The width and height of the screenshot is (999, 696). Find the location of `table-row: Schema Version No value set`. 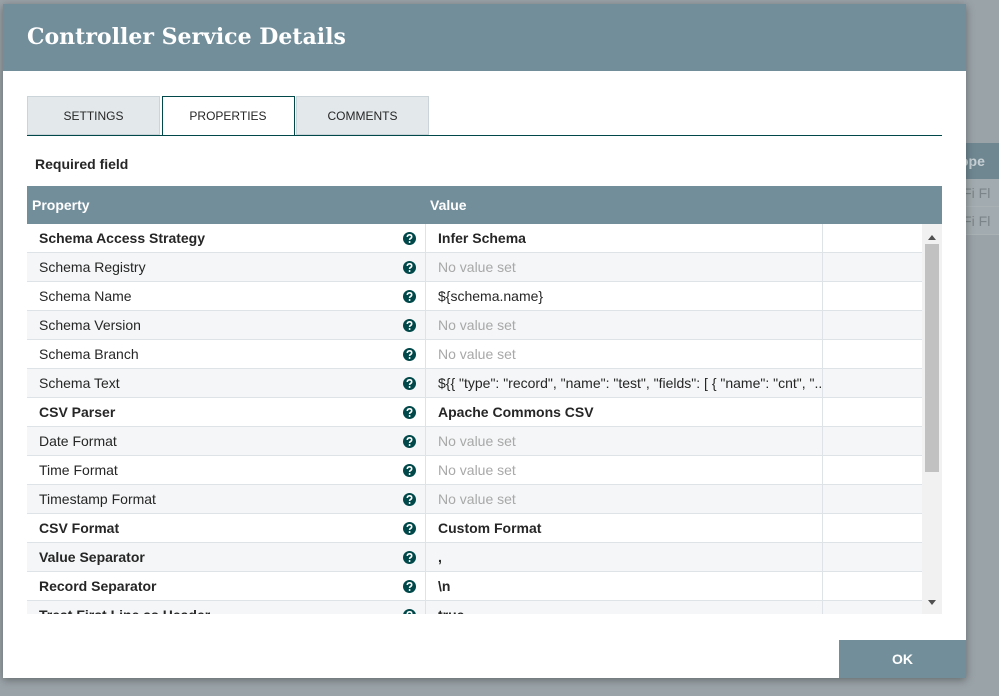

table-row: Schema Version No value set is located at coordinates (474, 325).